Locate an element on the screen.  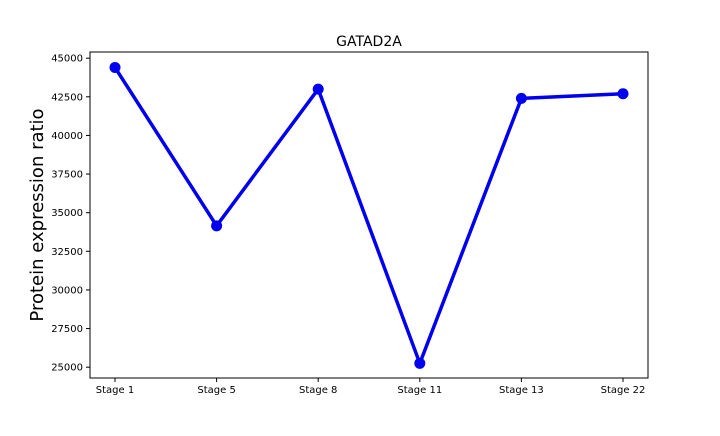
x-tick-label: Stage 11 is located at coordinates (419, 390).